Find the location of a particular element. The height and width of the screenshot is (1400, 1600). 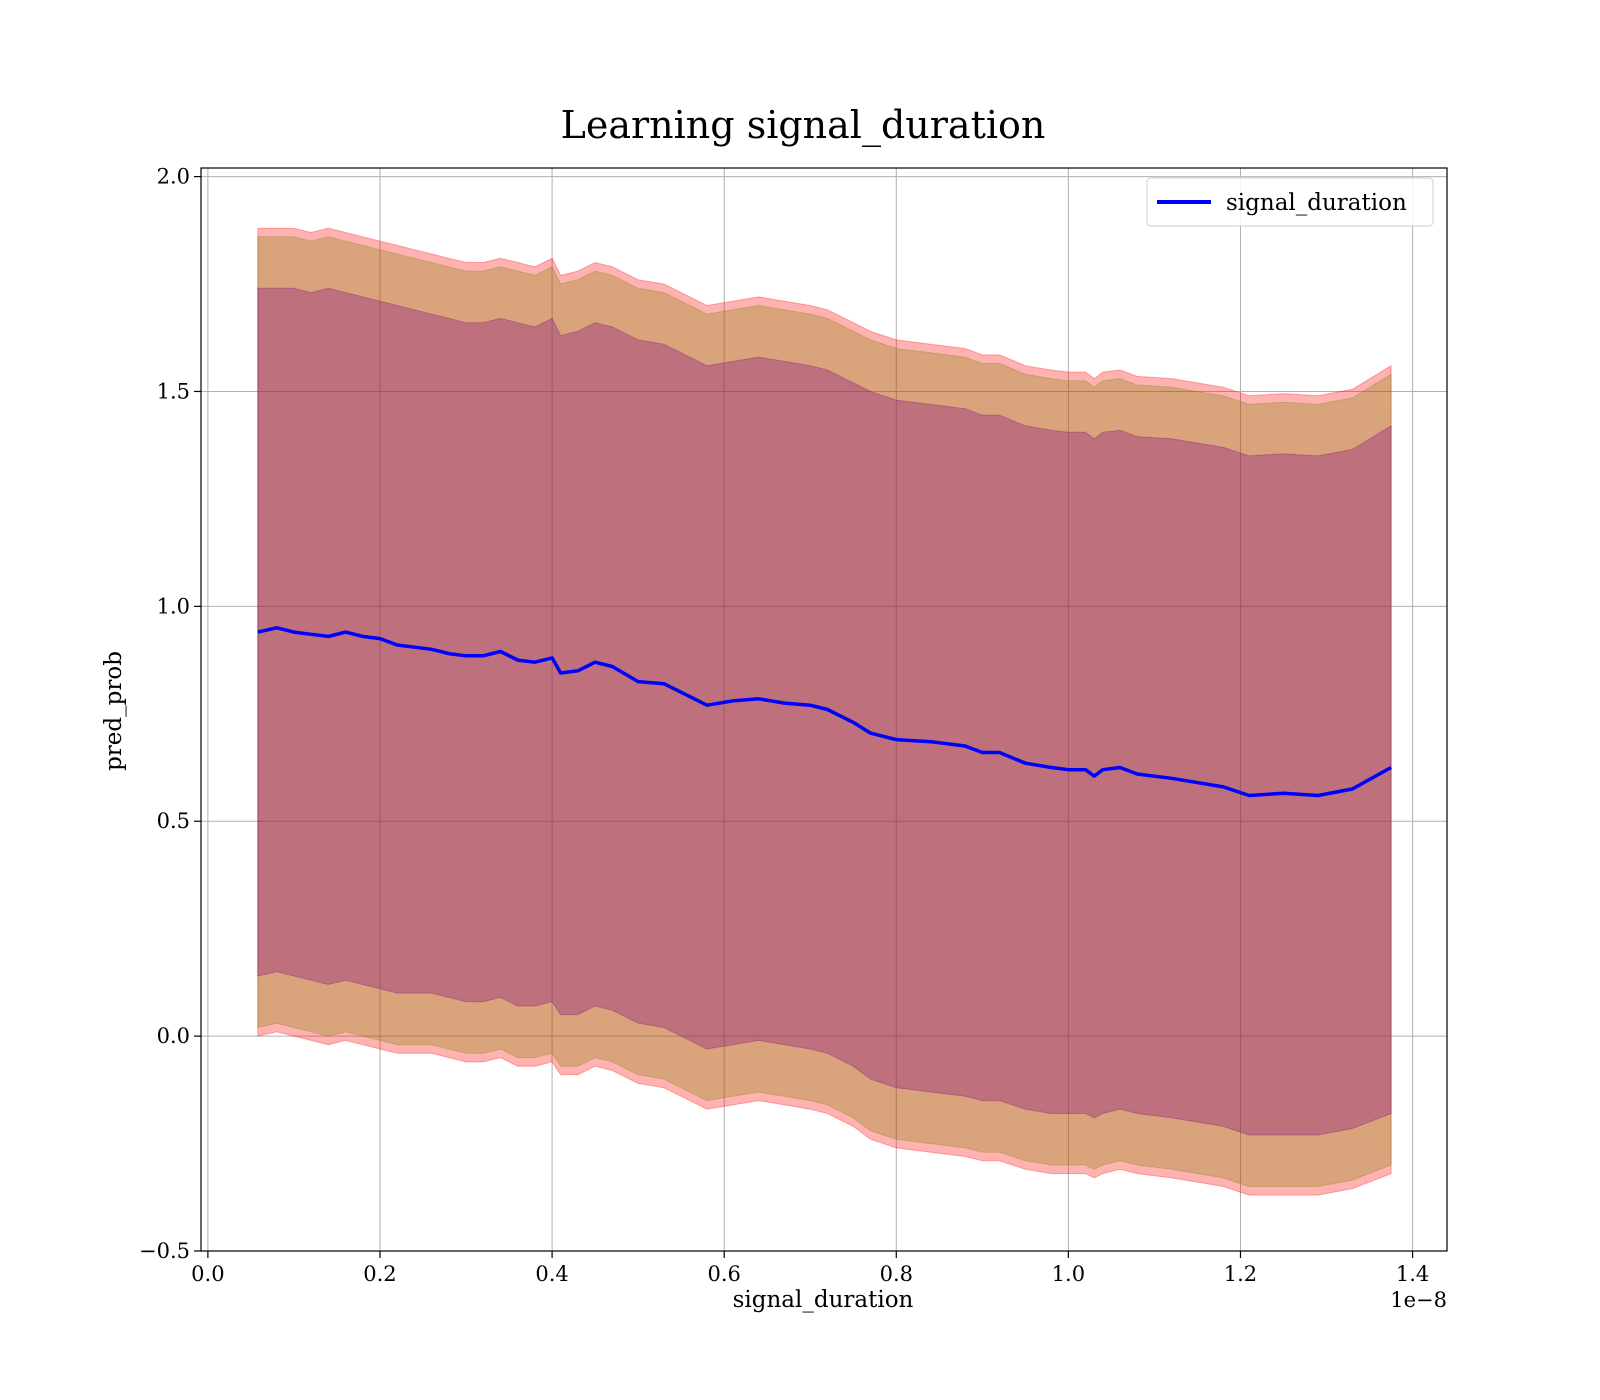

x-tick-label: 1.2 is located at coordinates (1240, 1274).